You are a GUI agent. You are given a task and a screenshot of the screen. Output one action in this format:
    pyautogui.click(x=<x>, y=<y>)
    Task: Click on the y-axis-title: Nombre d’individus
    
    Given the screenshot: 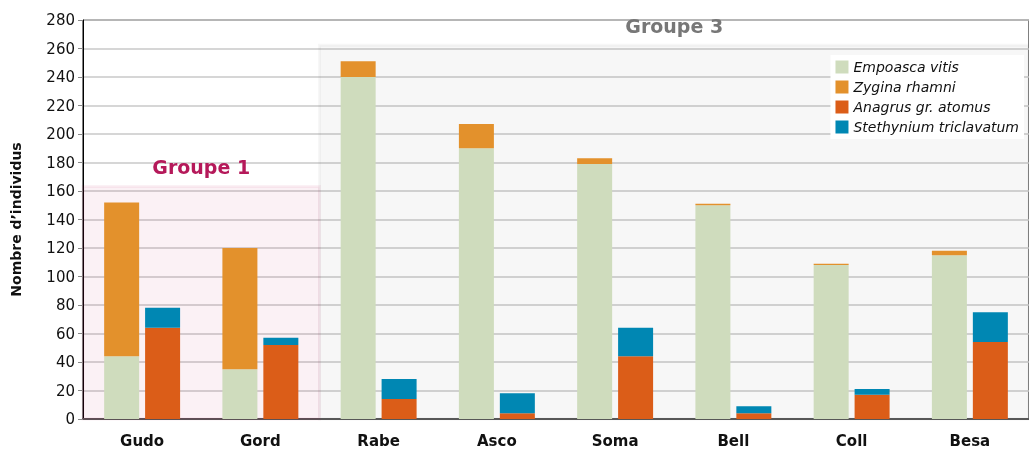 What is the action you would take?
    pyautogui.click(x=16, y=219)
    